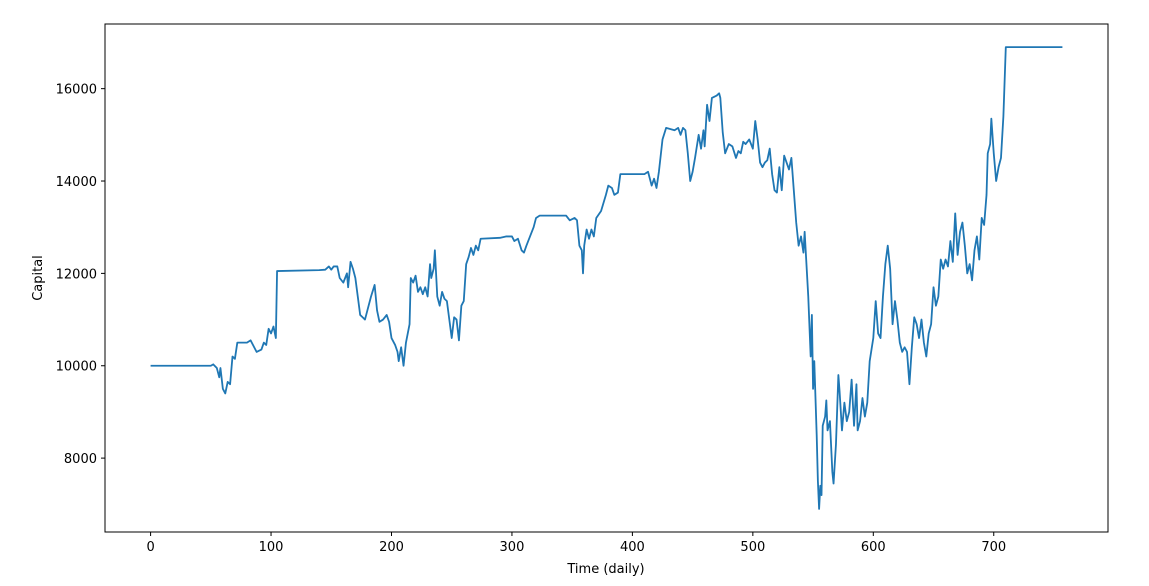 This screenshot has width=1149, height=586. I want to click on y-tick-label: 12000, so click(76, 274).